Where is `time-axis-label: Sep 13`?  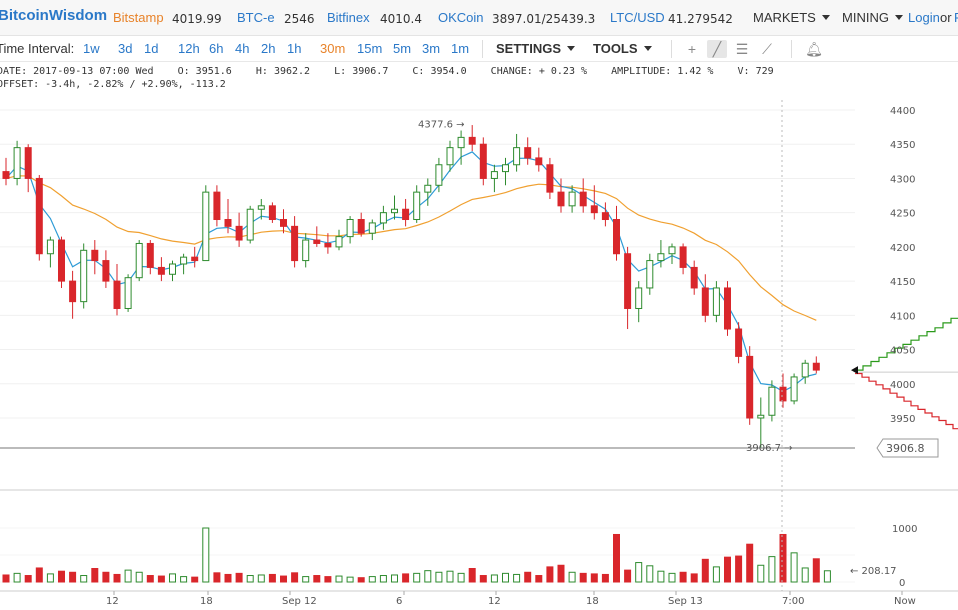
time-axis-label: Sep 13 is located at coordinates (685, 601).